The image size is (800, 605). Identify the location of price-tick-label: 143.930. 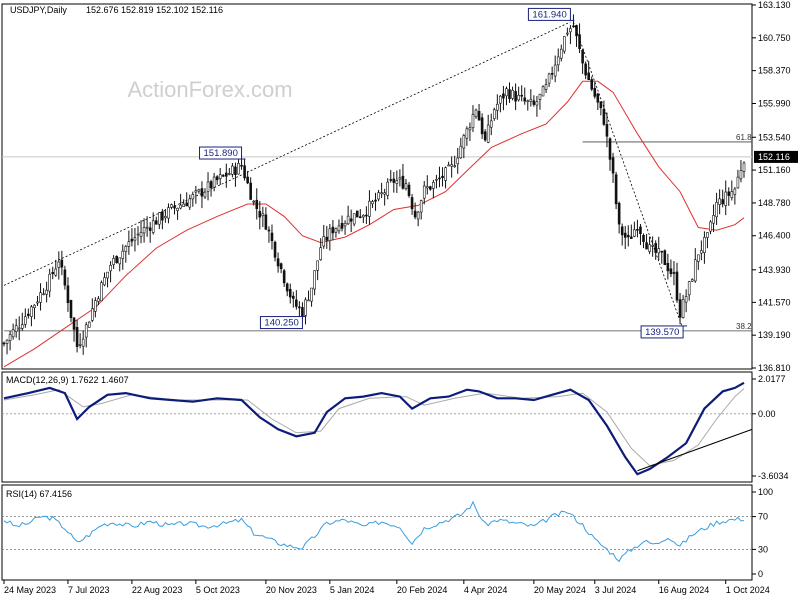
(774, 270).